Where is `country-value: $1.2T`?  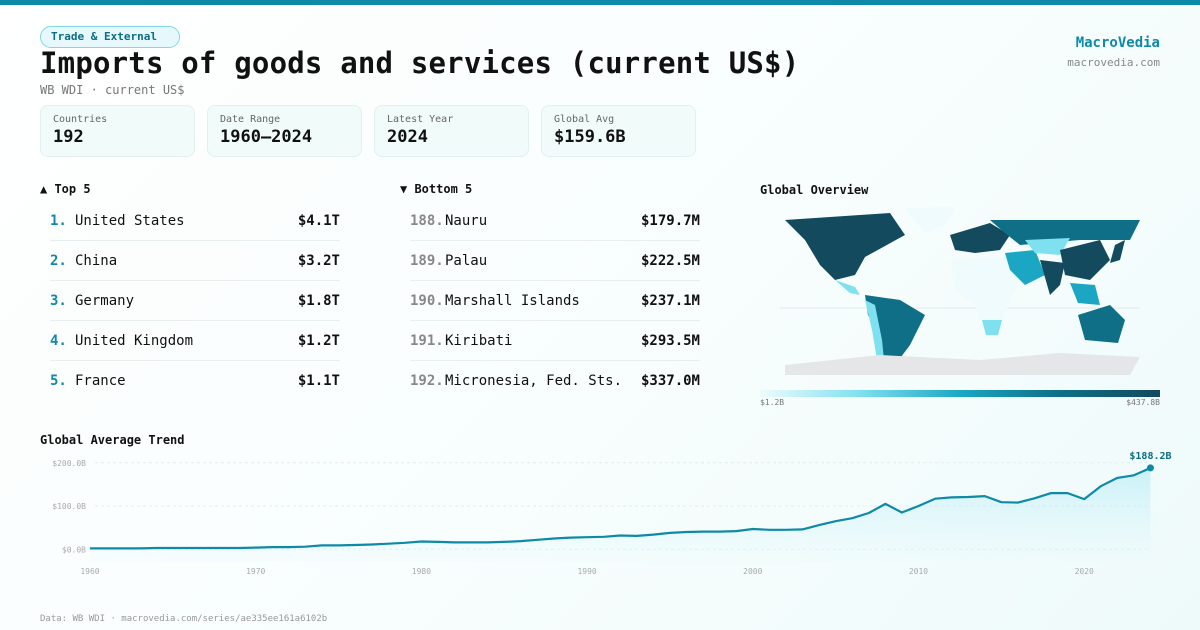 country-value: $1.2T is located at coordinates (318, 340).